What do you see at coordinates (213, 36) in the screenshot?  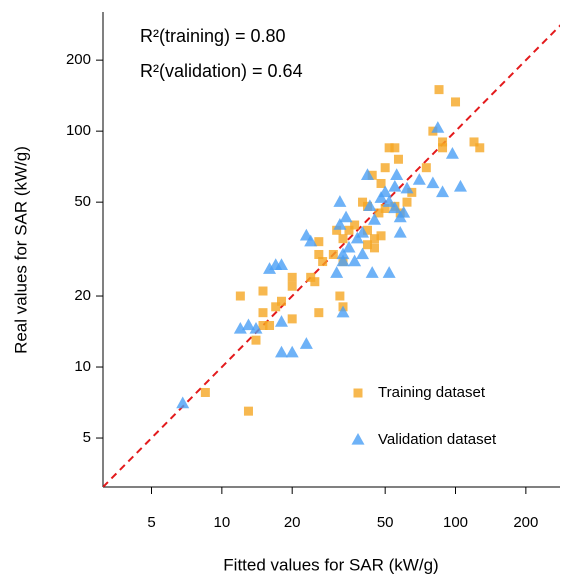 I see `annotation: R²(training) = 0.80` at bounding box center [213, 36].